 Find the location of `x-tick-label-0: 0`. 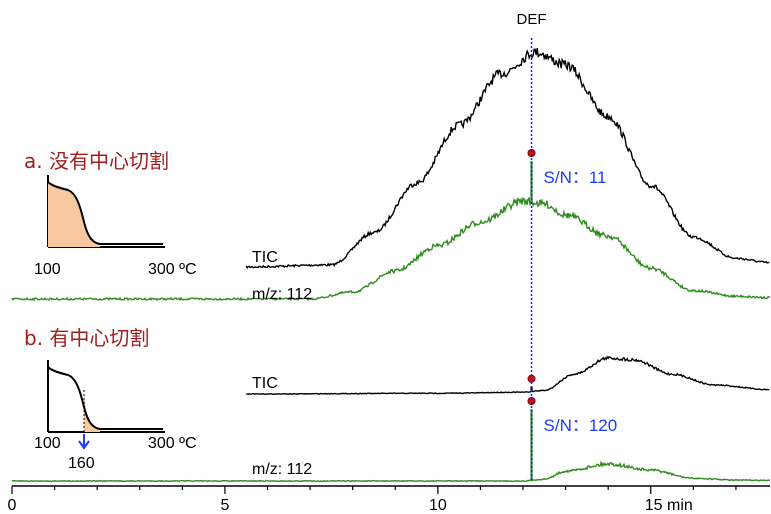

x-tick-label-0: 0 is located at coordinates (12, 505).